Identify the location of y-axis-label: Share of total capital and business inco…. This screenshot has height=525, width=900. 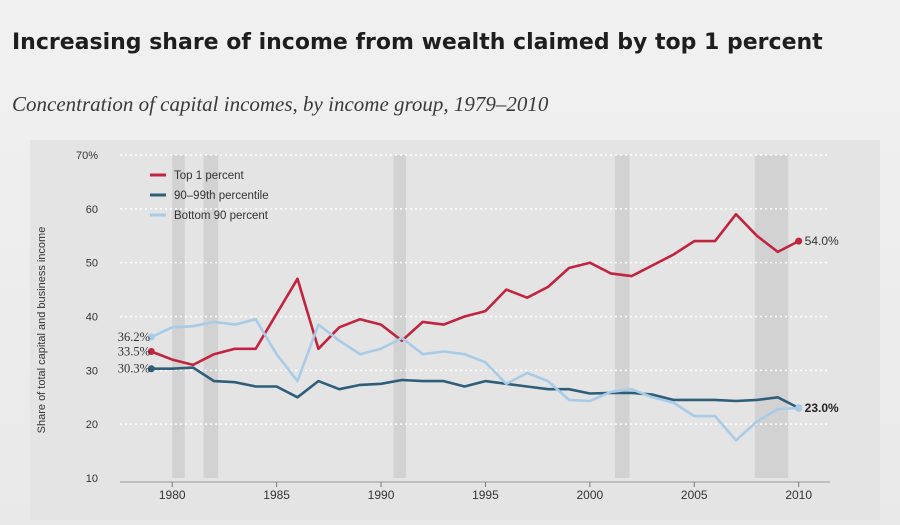
(42, 330).